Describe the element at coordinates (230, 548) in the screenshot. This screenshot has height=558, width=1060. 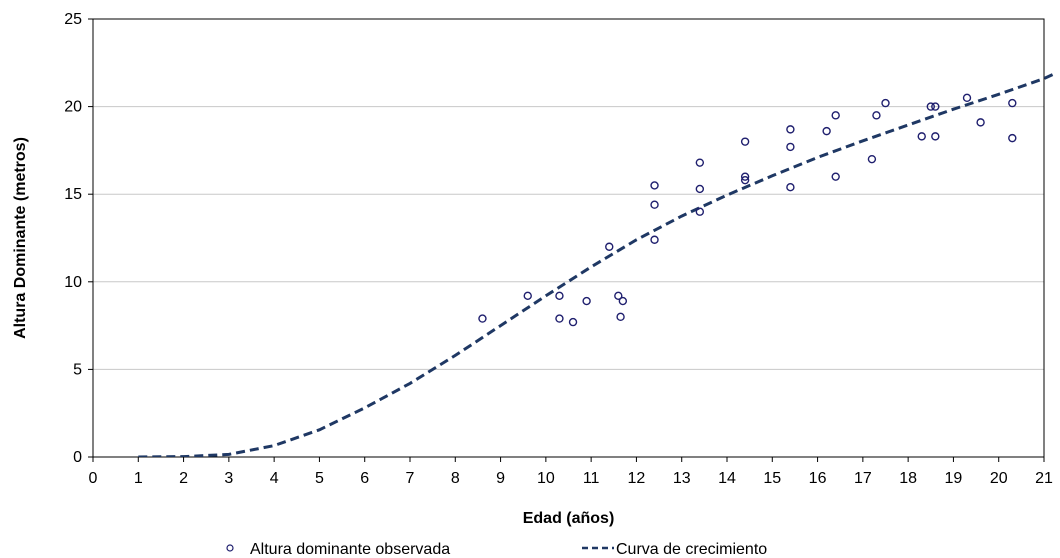
I see `legend-observed-marker` at that location.